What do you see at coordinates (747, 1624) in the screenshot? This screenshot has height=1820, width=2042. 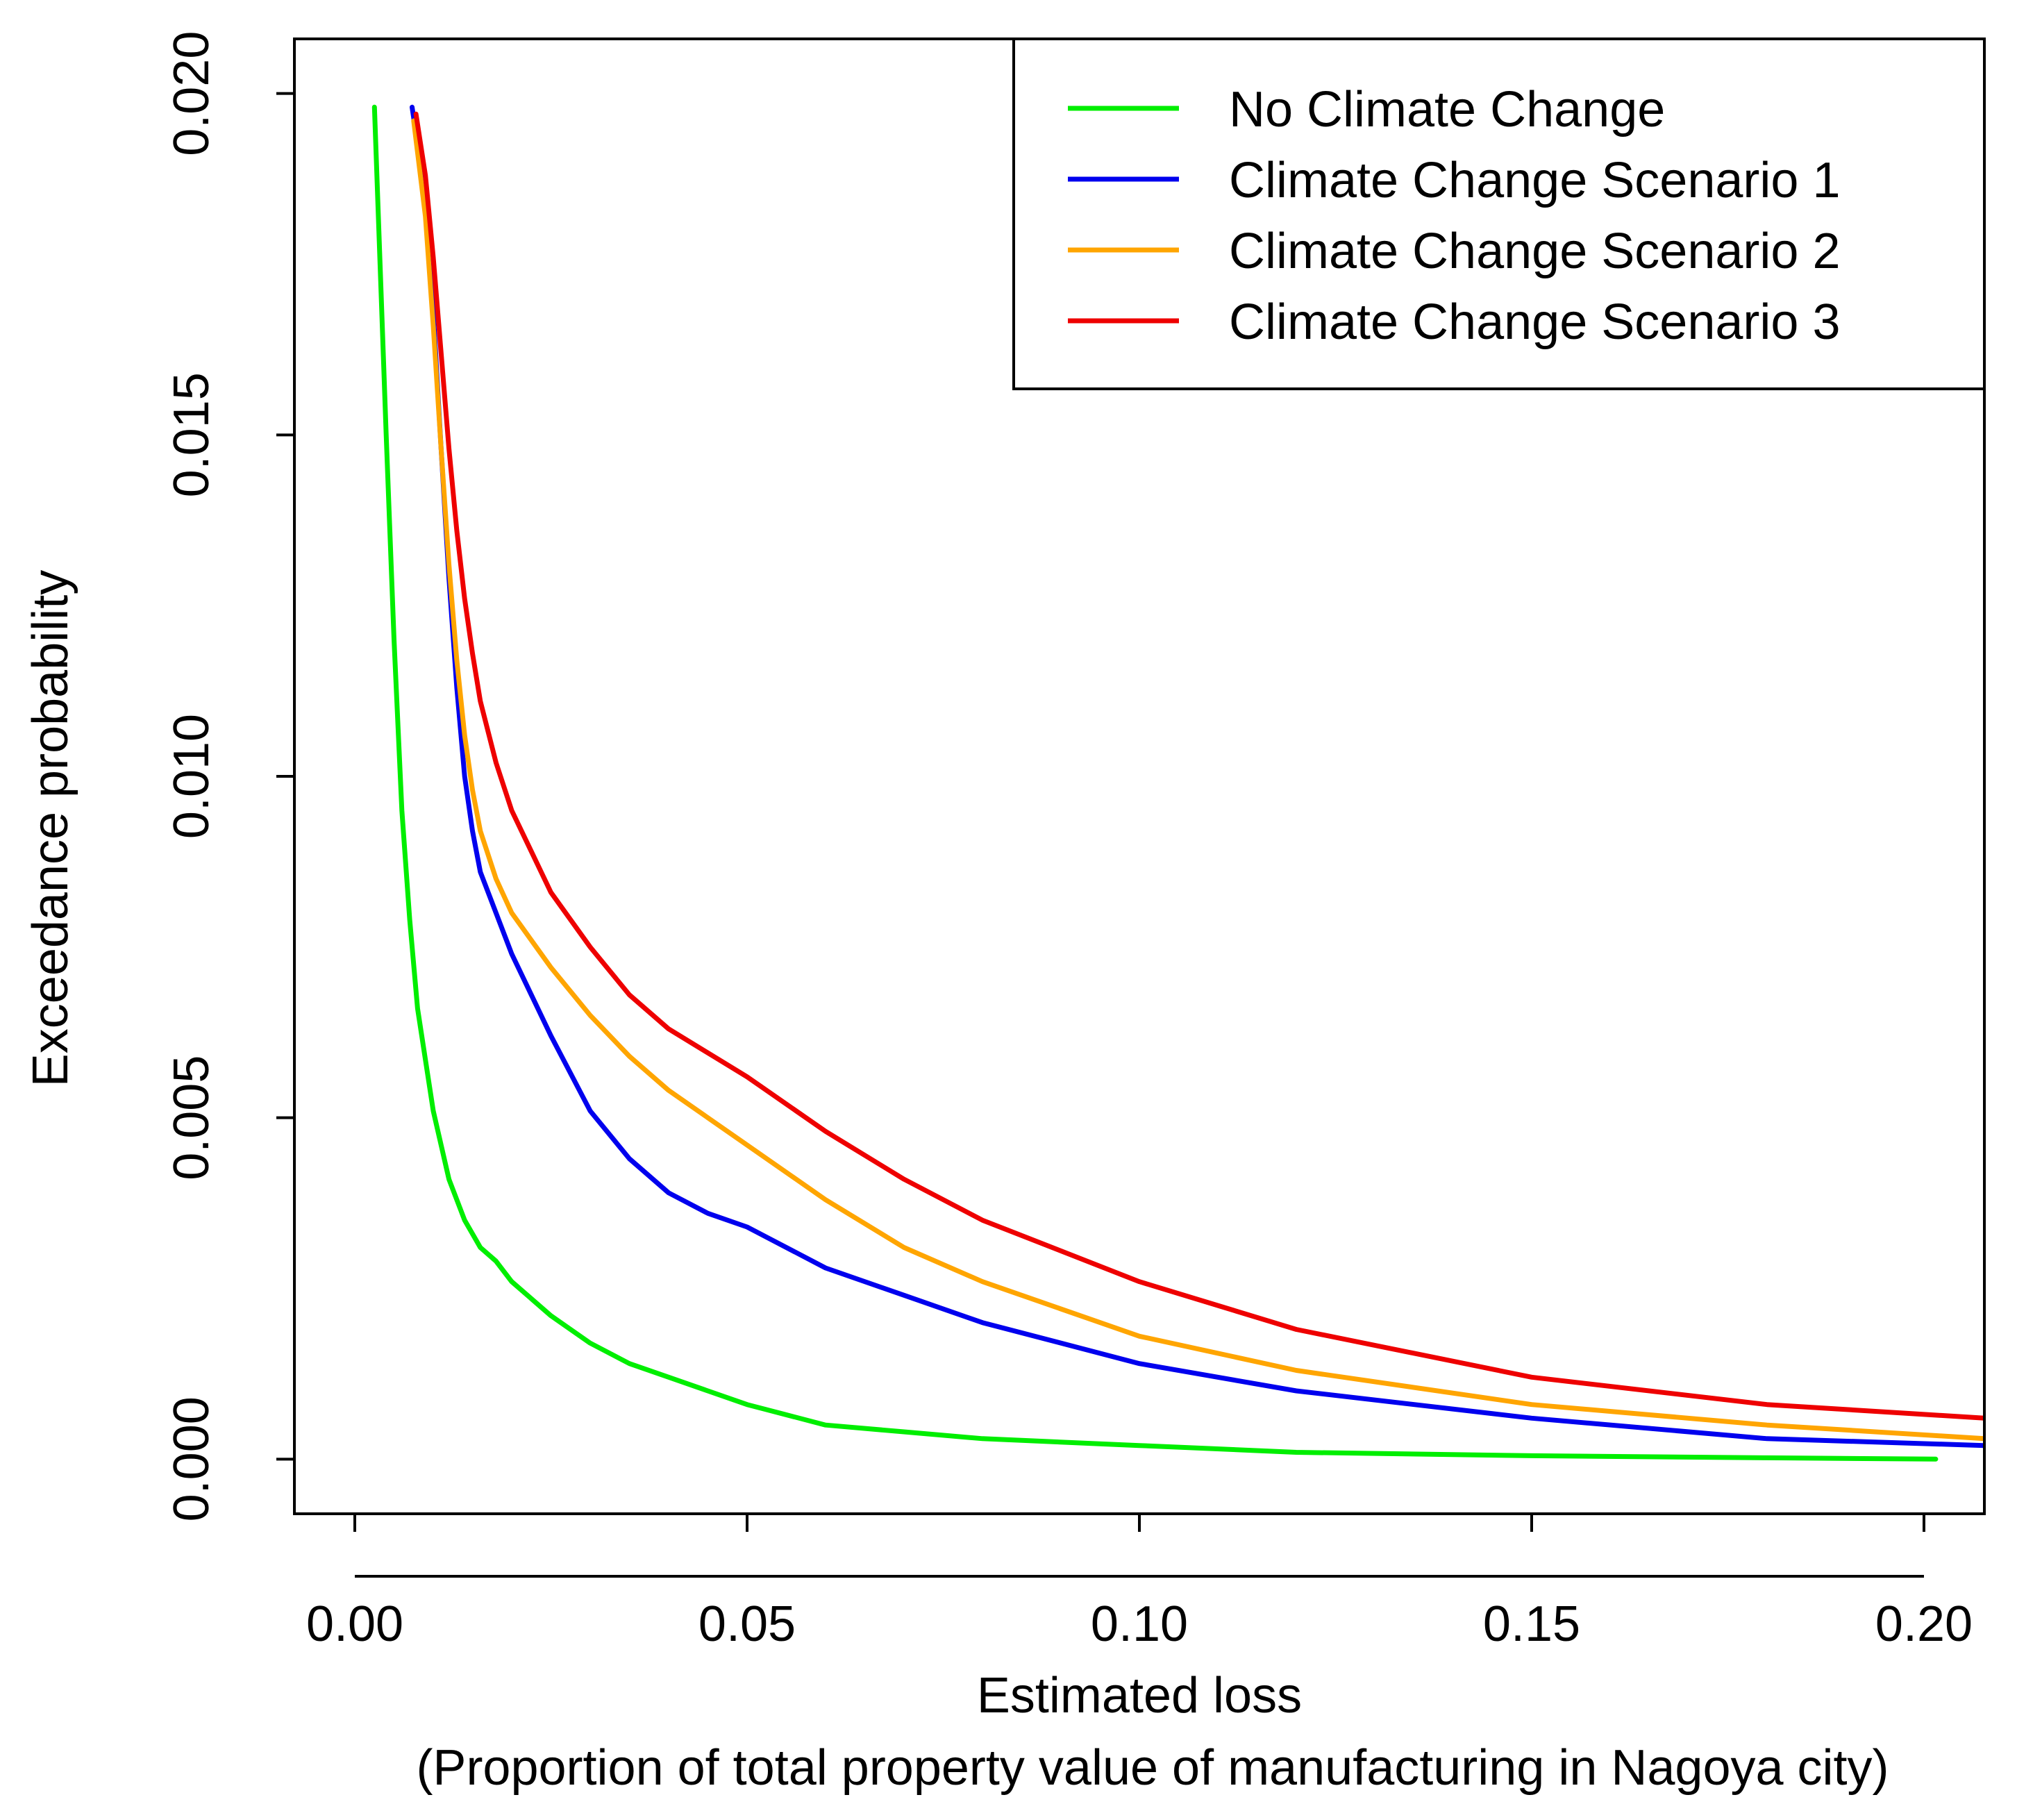 I see `x-tick-label: 0.05` at bounding box center [747, 1624].